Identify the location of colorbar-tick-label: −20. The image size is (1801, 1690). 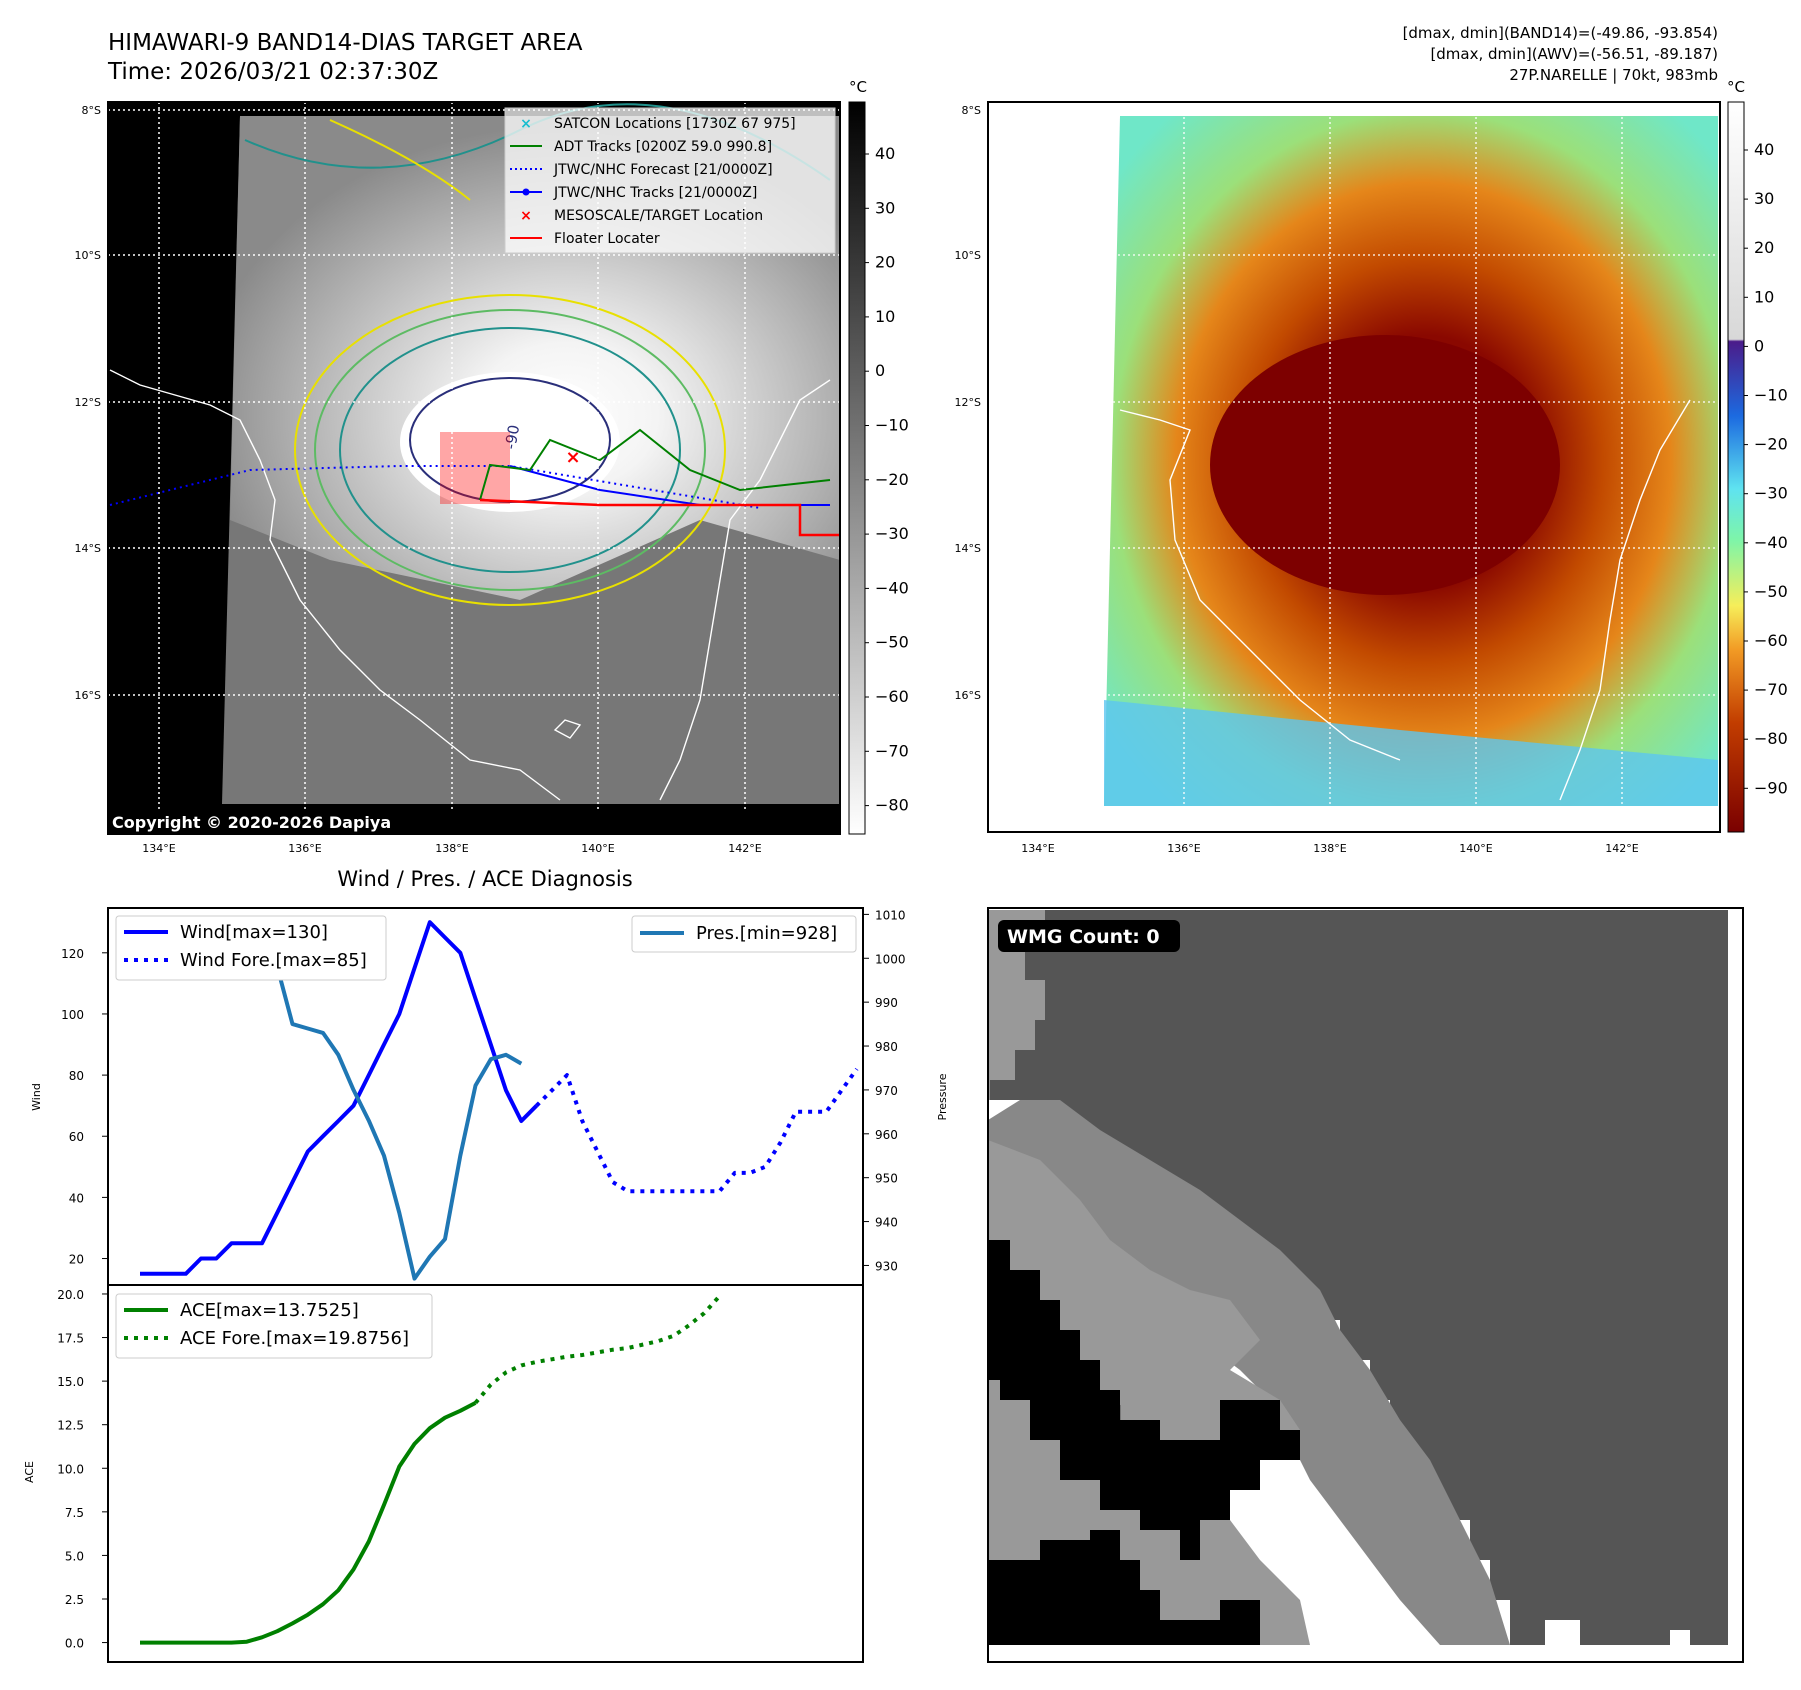
(892, 479).